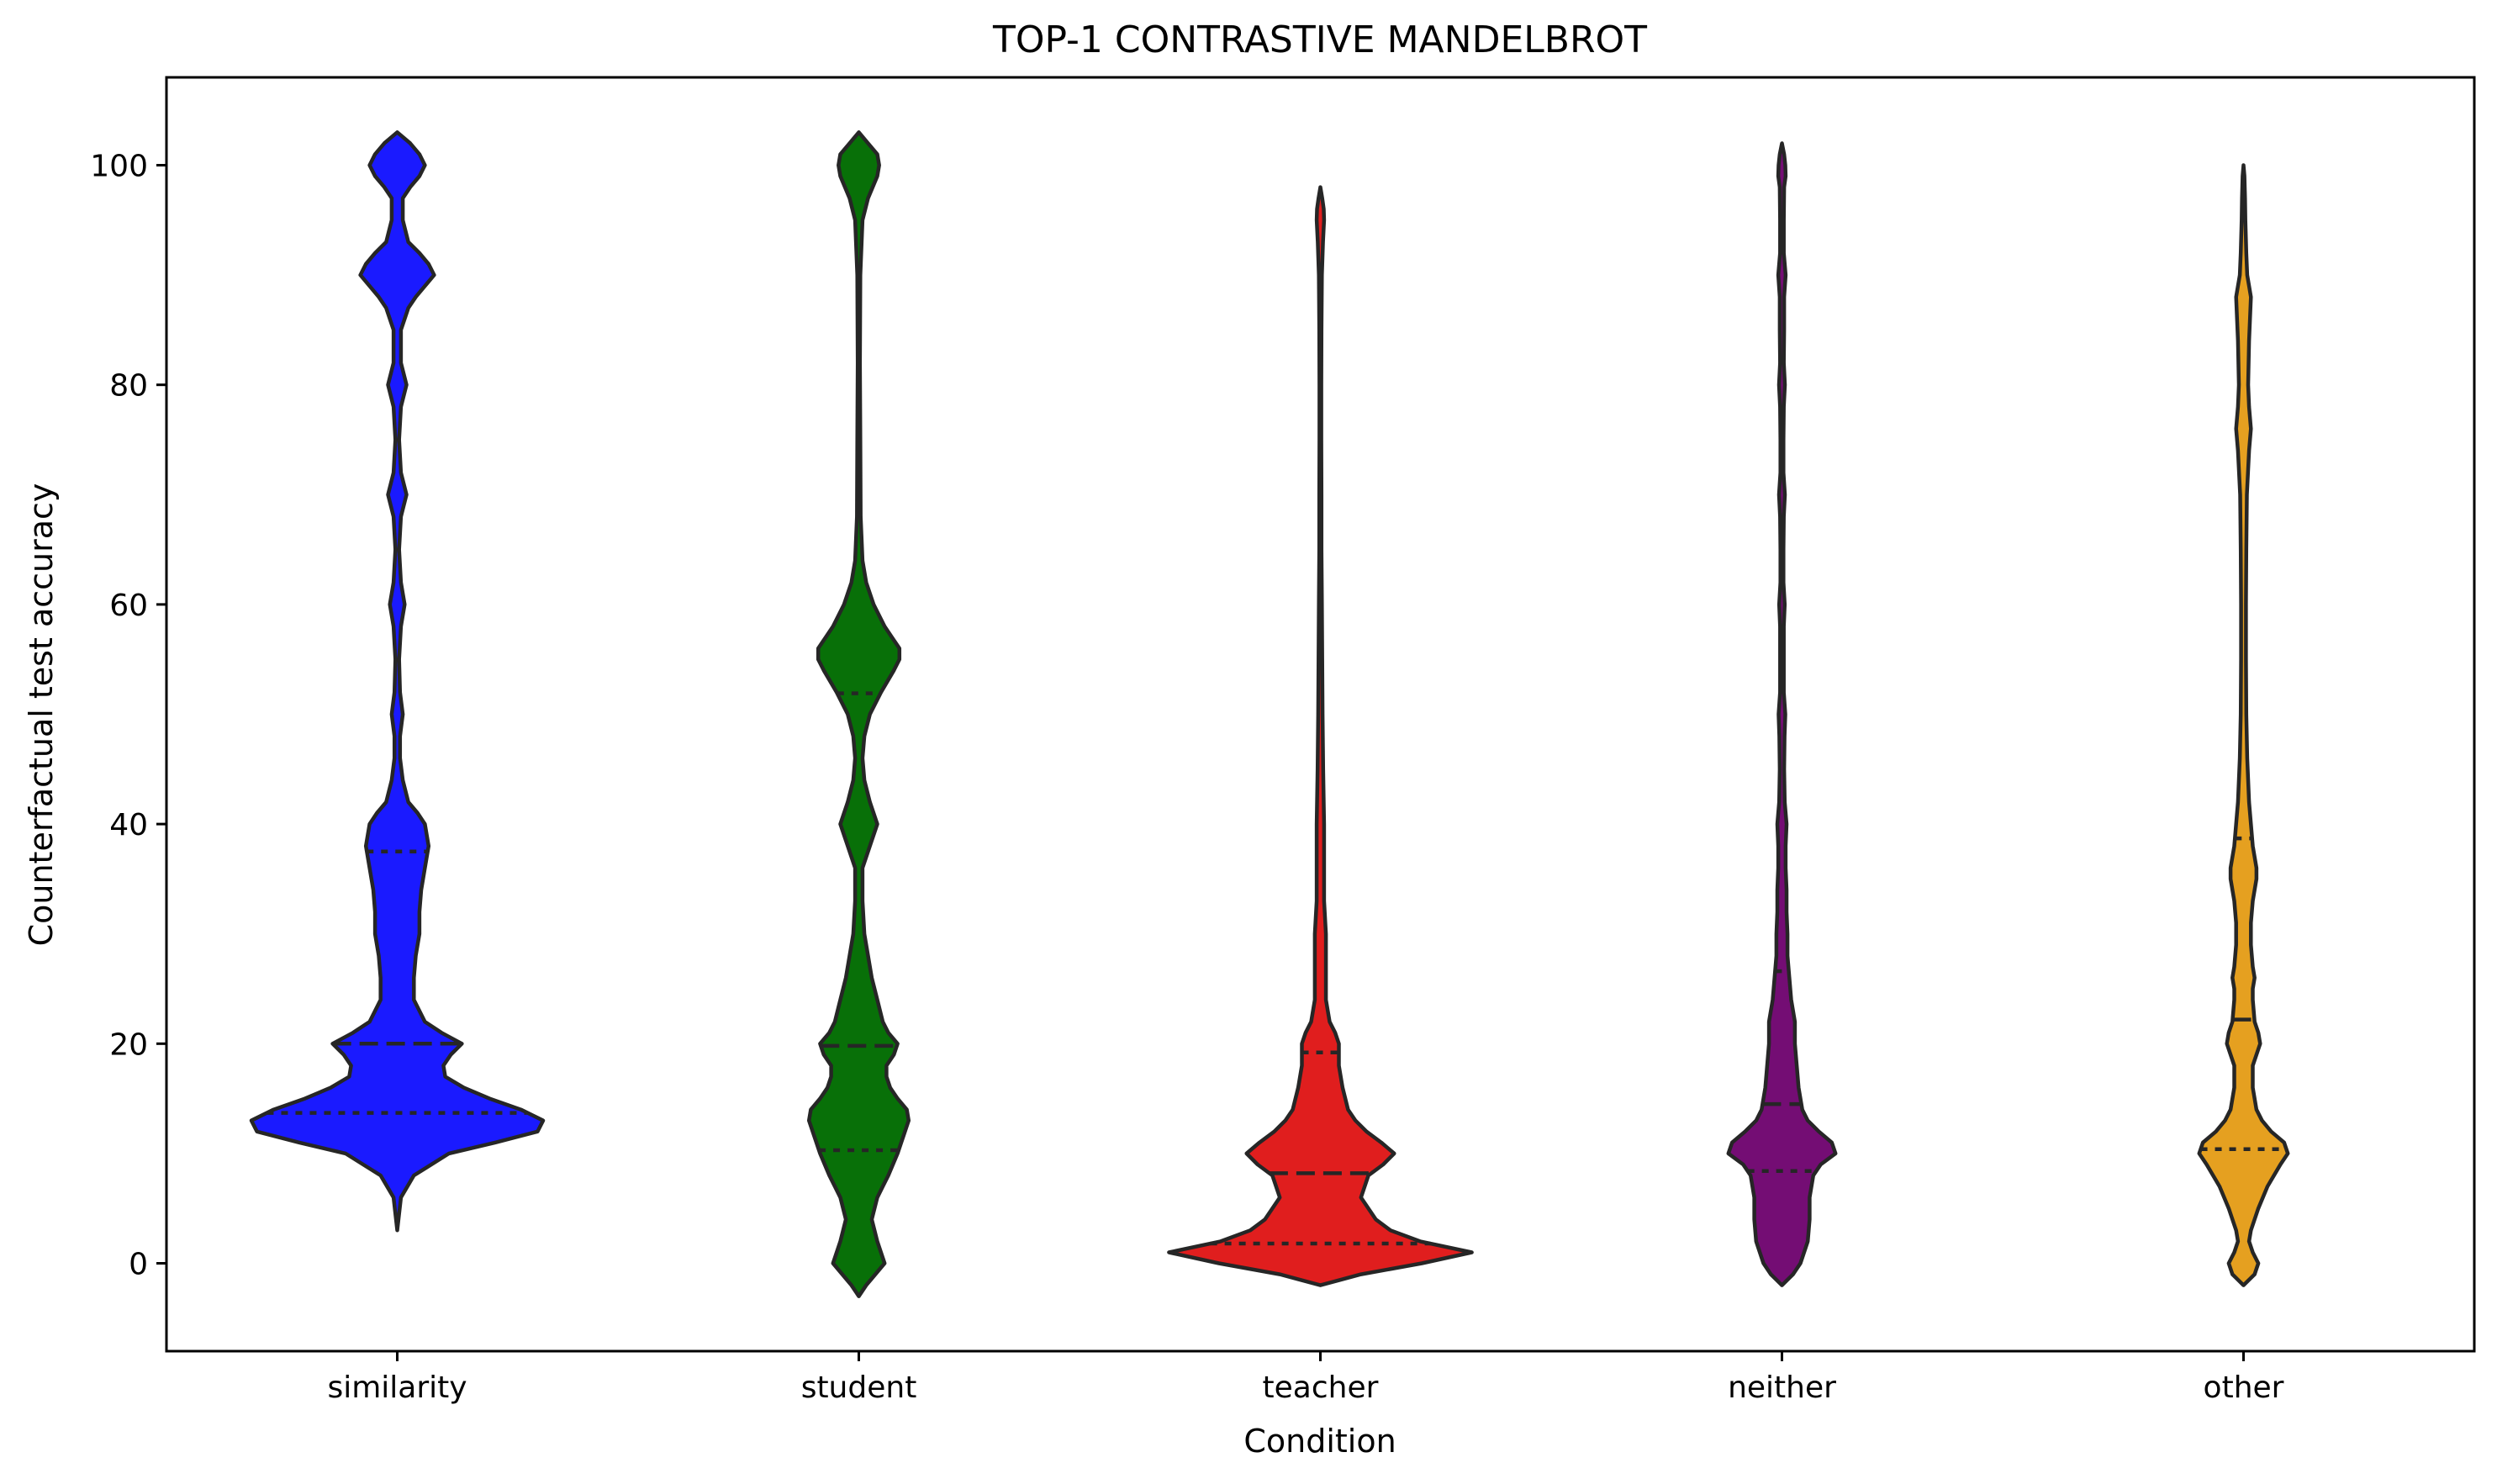  Describe the element at coordinates (2244, 1387) in the screenshot. I see `x-tick-label-other: other` at that location.